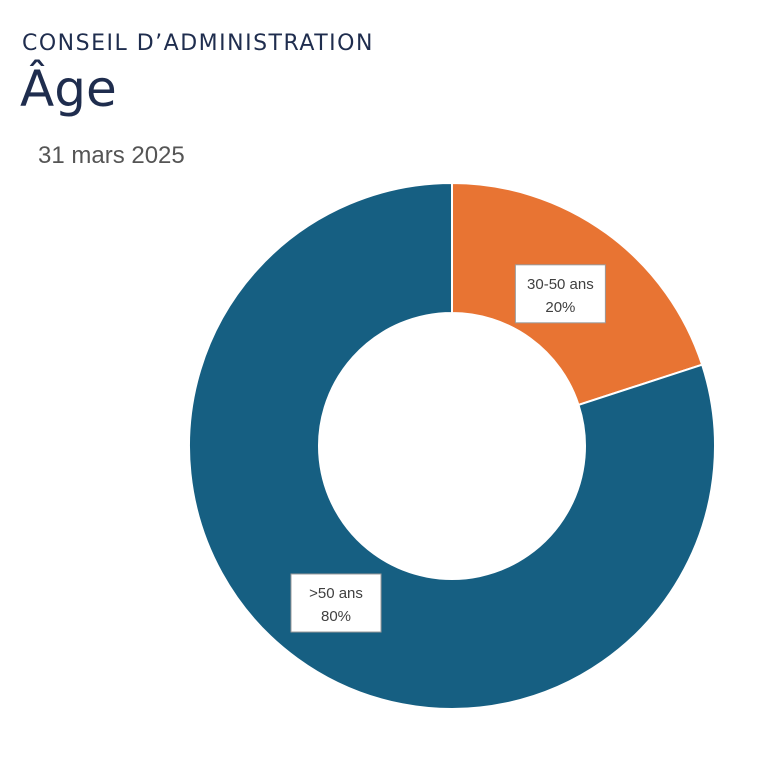 This screenshot has height=768, width=768. I want to click on data-label-50-ans: >50 ans 80%, so click(336, 603).